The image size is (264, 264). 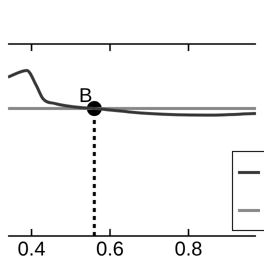 What do you see at coordinates (32, 249) in the screenshot?
I see `x-tick-label: 0.4` at bounding box center [32, 249].